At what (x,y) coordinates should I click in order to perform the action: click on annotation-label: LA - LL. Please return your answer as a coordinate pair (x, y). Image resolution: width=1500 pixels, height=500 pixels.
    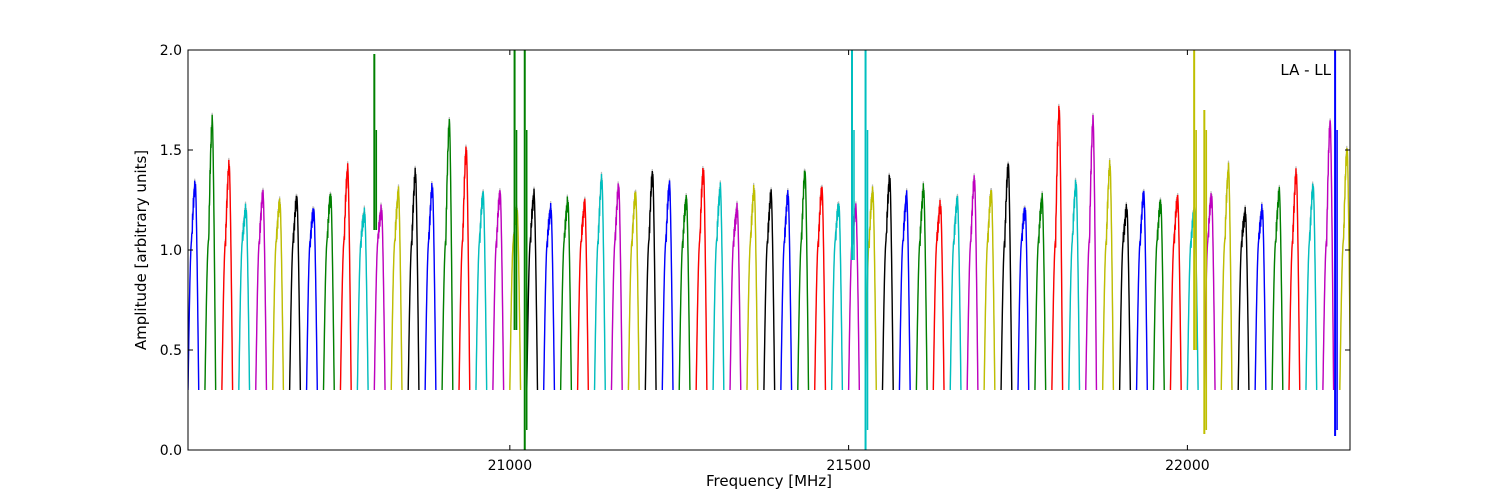
    Looking at the image, I should click on (1305, 70).